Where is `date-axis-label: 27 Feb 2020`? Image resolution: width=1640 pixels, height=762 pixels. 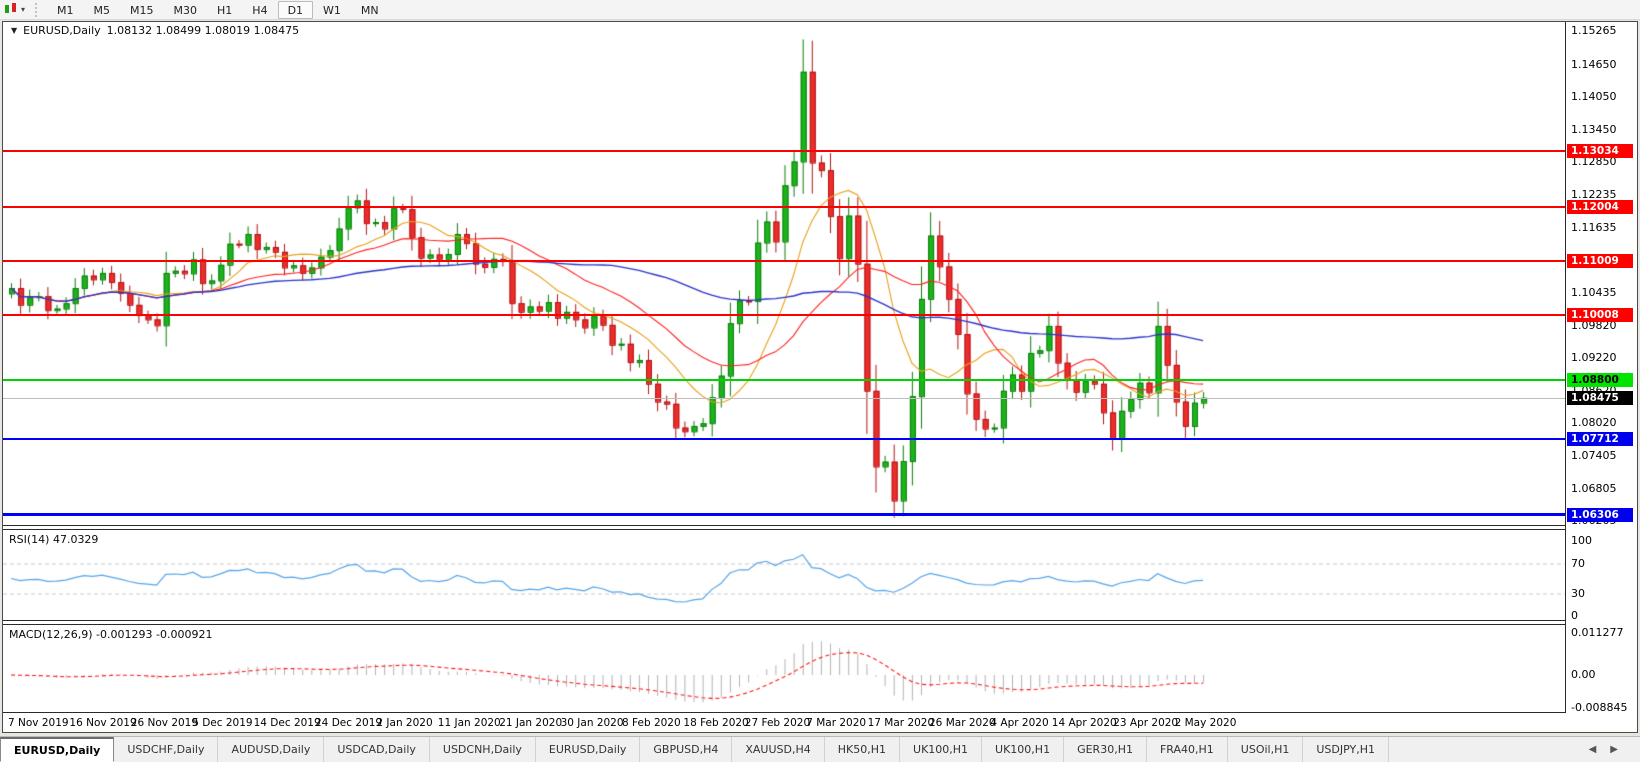 date-axis-label: 27 Feb 2020 is located at coordinates (777, 723).